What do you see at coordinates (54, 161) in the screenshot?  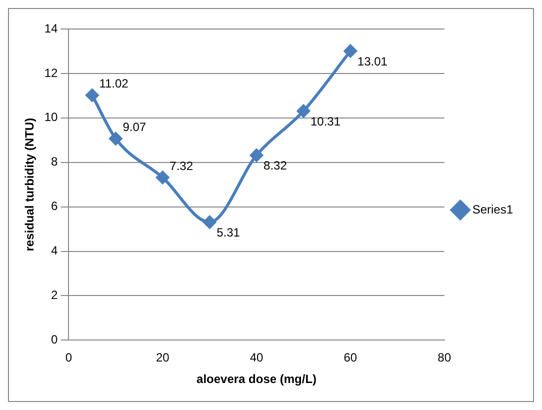 I see `y-tick-label: 8` at bounding box center [54, 161].